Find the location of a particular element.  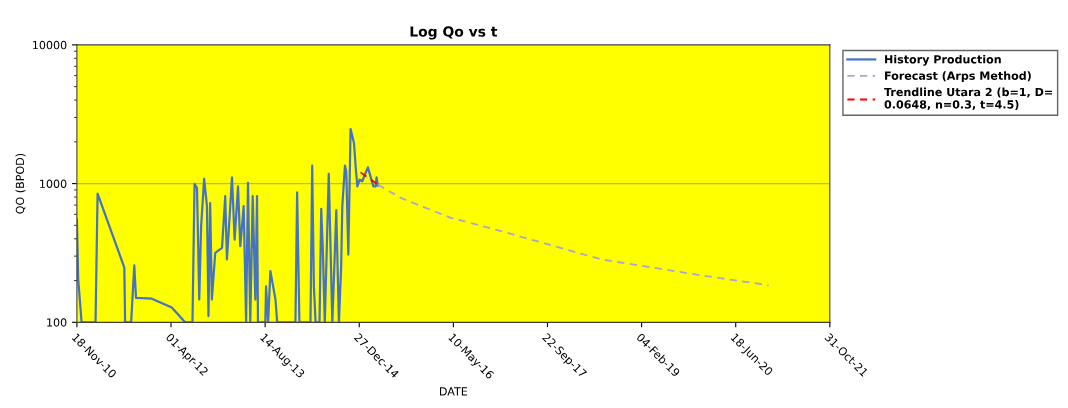

y-tick-label: 1000 is located at coordinates (53, 183).